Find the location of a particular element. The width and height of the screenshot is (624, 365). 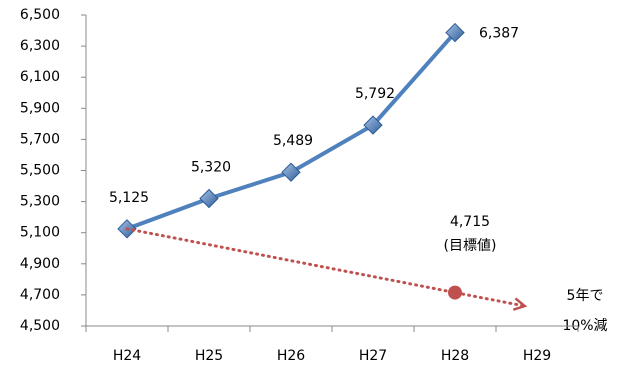

y-tick-label: 6,500 is located at coordinates (40, 15).